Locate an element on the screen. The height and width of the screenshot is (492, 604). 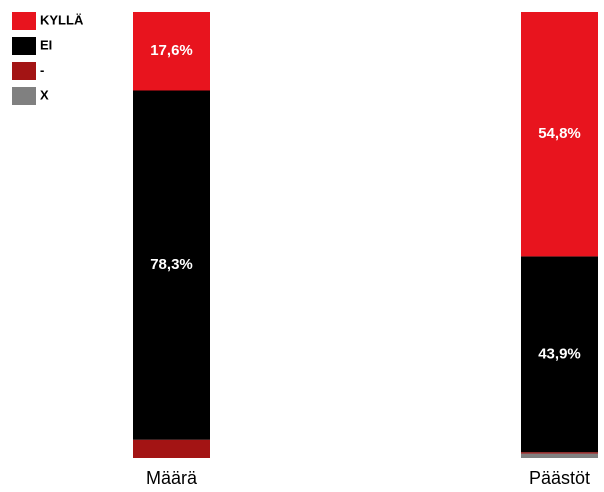
data-label: 78,3% is located at coordinates (171, 264).